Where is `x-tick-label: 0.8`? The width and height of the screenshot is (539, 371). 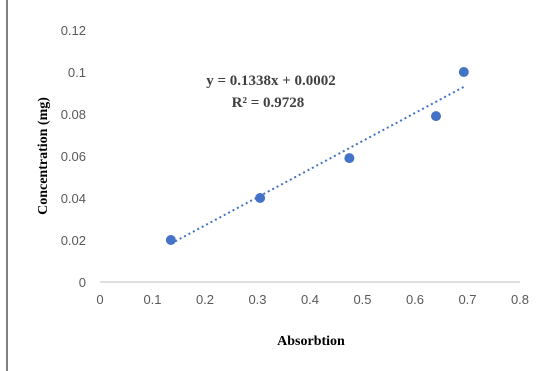
x-tick-label: 0.8 is located at coordinates (520, 299).